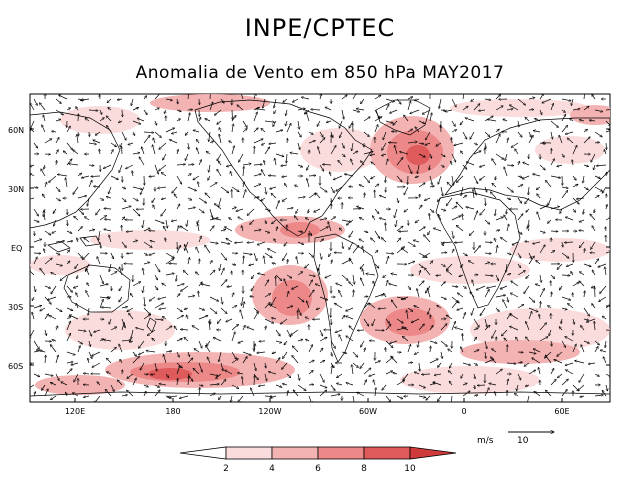 The width and height of the screenshot is (640, 494). Describe the element at coordinates (410, 469) in the screenshot. I see `colorbar-tick-10: 10` at that location.